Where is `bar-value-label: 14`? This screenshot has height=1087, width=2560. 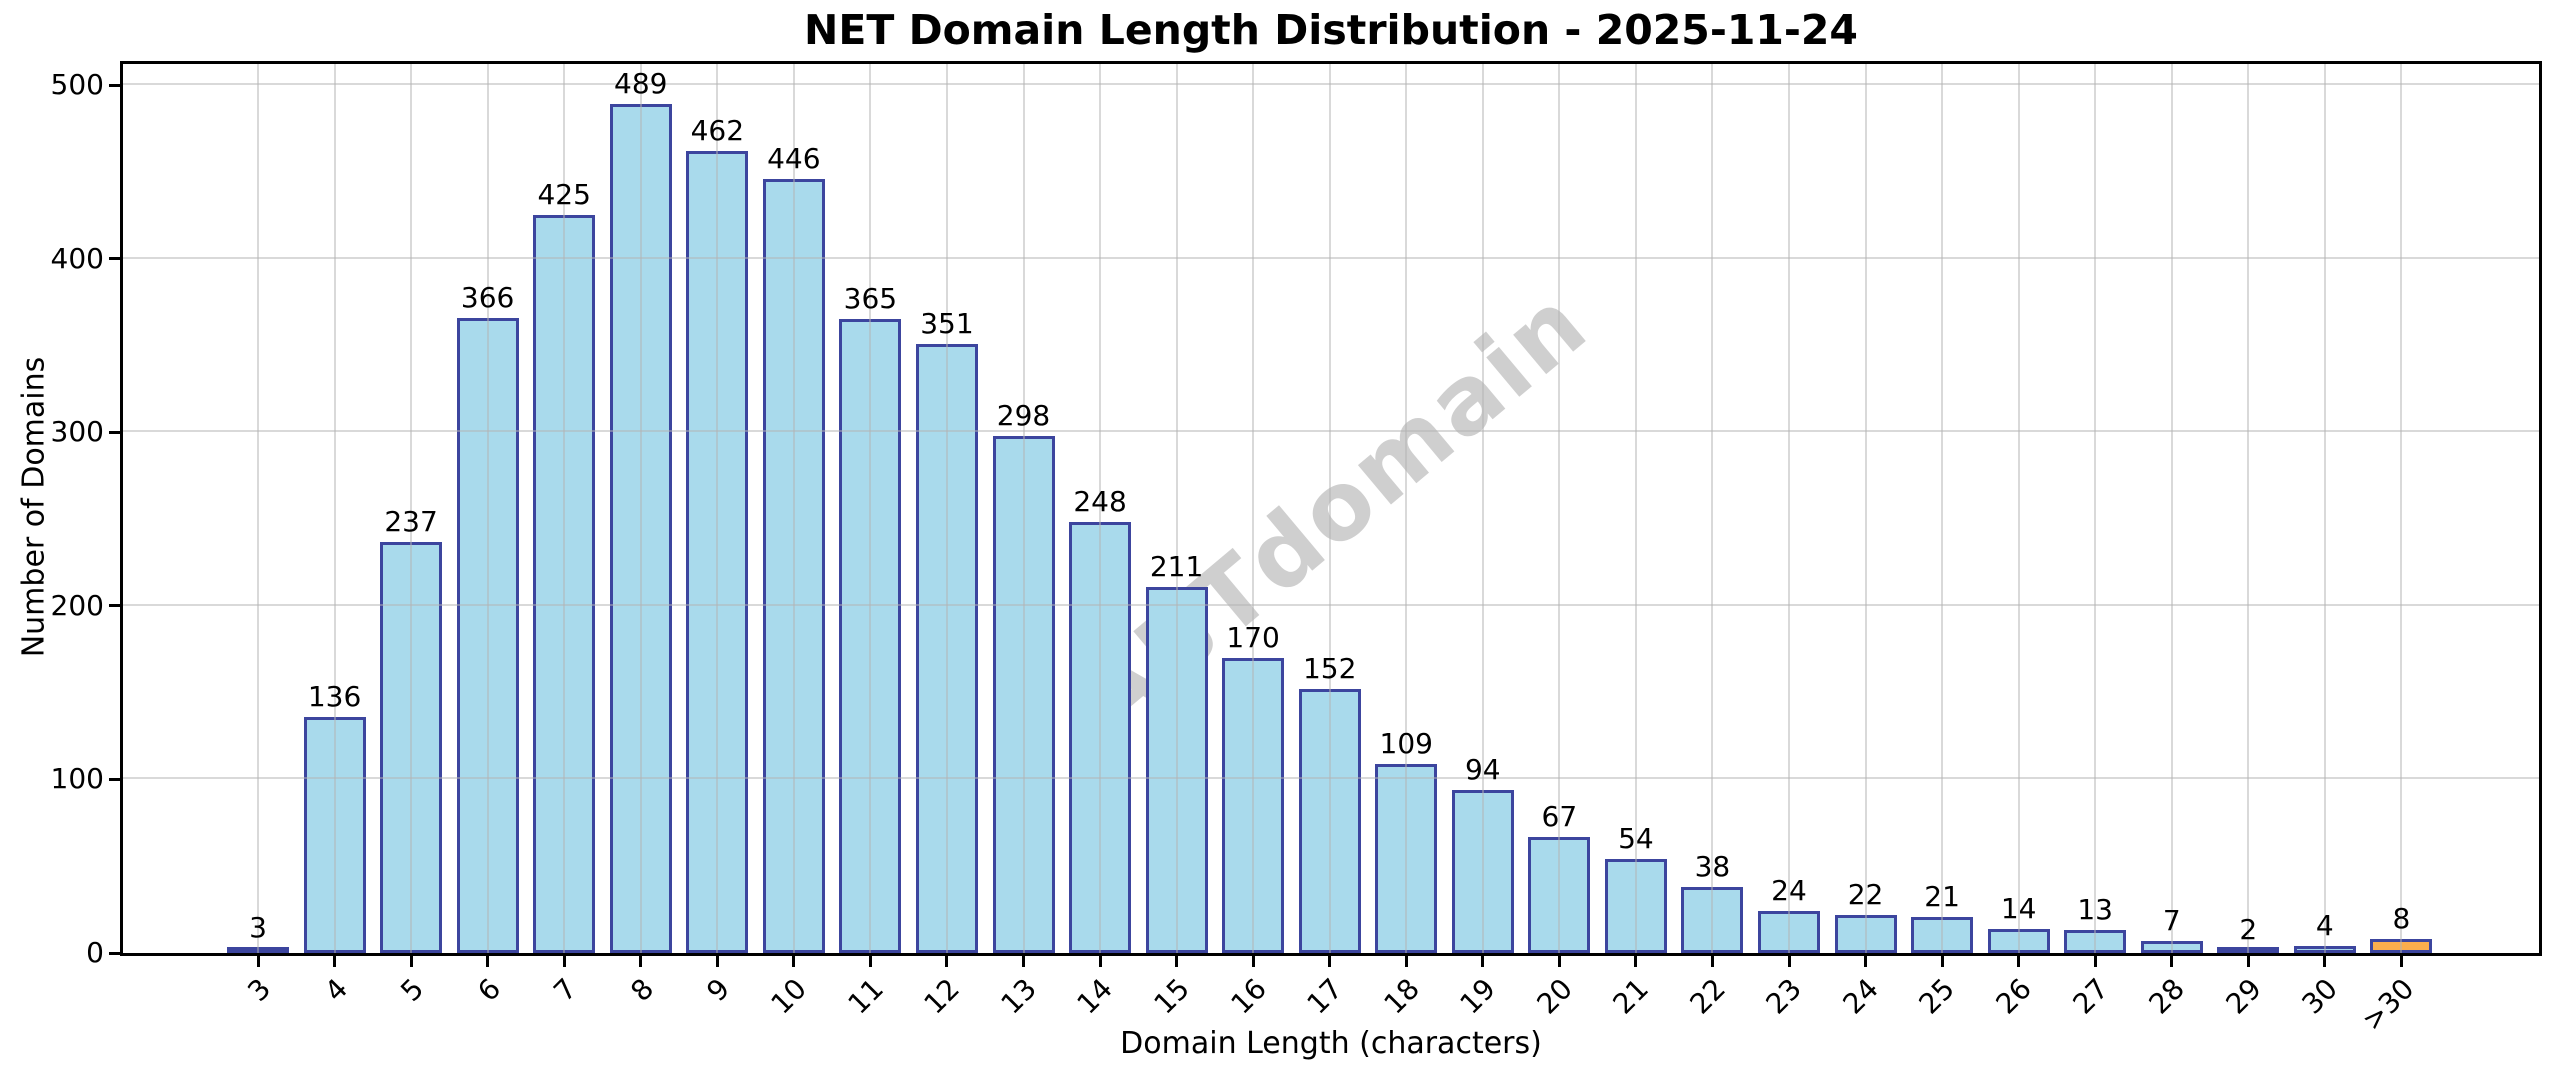 bar-value-label: 14 is located at coordinates (2018, 908).